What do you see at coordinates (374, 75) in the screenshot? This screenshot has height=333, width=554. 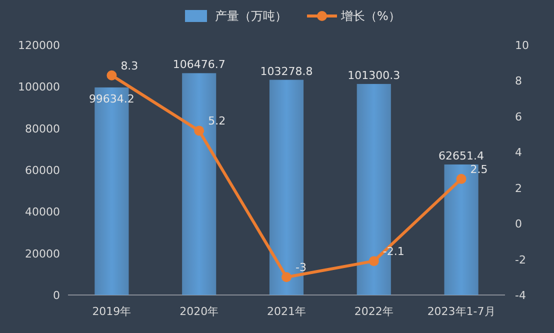 I see `data-label: 101300.3` at bounding box center [374, 75].